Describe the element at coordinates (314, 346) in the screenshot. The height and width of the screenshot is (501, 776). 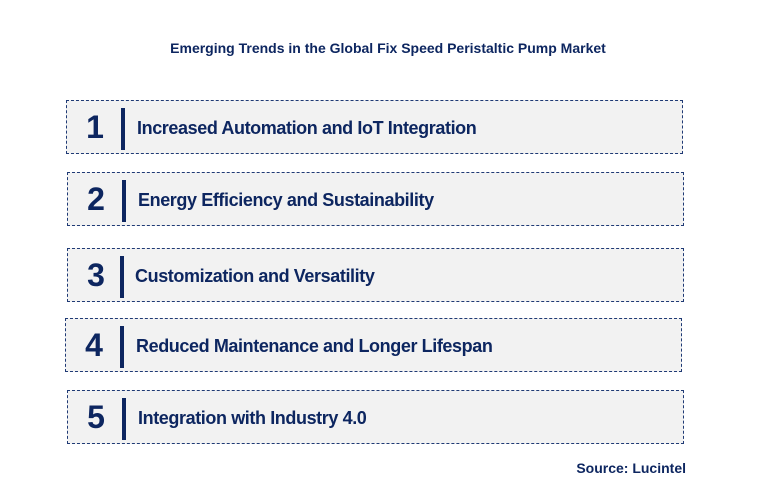
I see `trend-label: Reduced Maintenance and Longer Lifespan` at that location.